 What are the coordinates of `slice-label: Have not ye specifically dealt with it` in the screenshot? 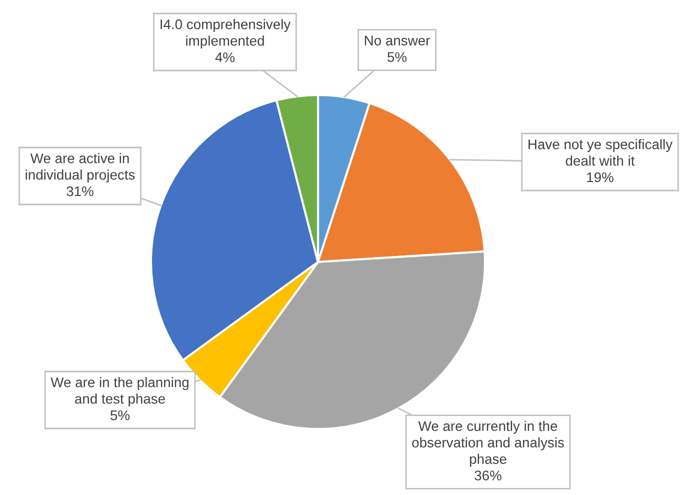 It's located at (600, 152).